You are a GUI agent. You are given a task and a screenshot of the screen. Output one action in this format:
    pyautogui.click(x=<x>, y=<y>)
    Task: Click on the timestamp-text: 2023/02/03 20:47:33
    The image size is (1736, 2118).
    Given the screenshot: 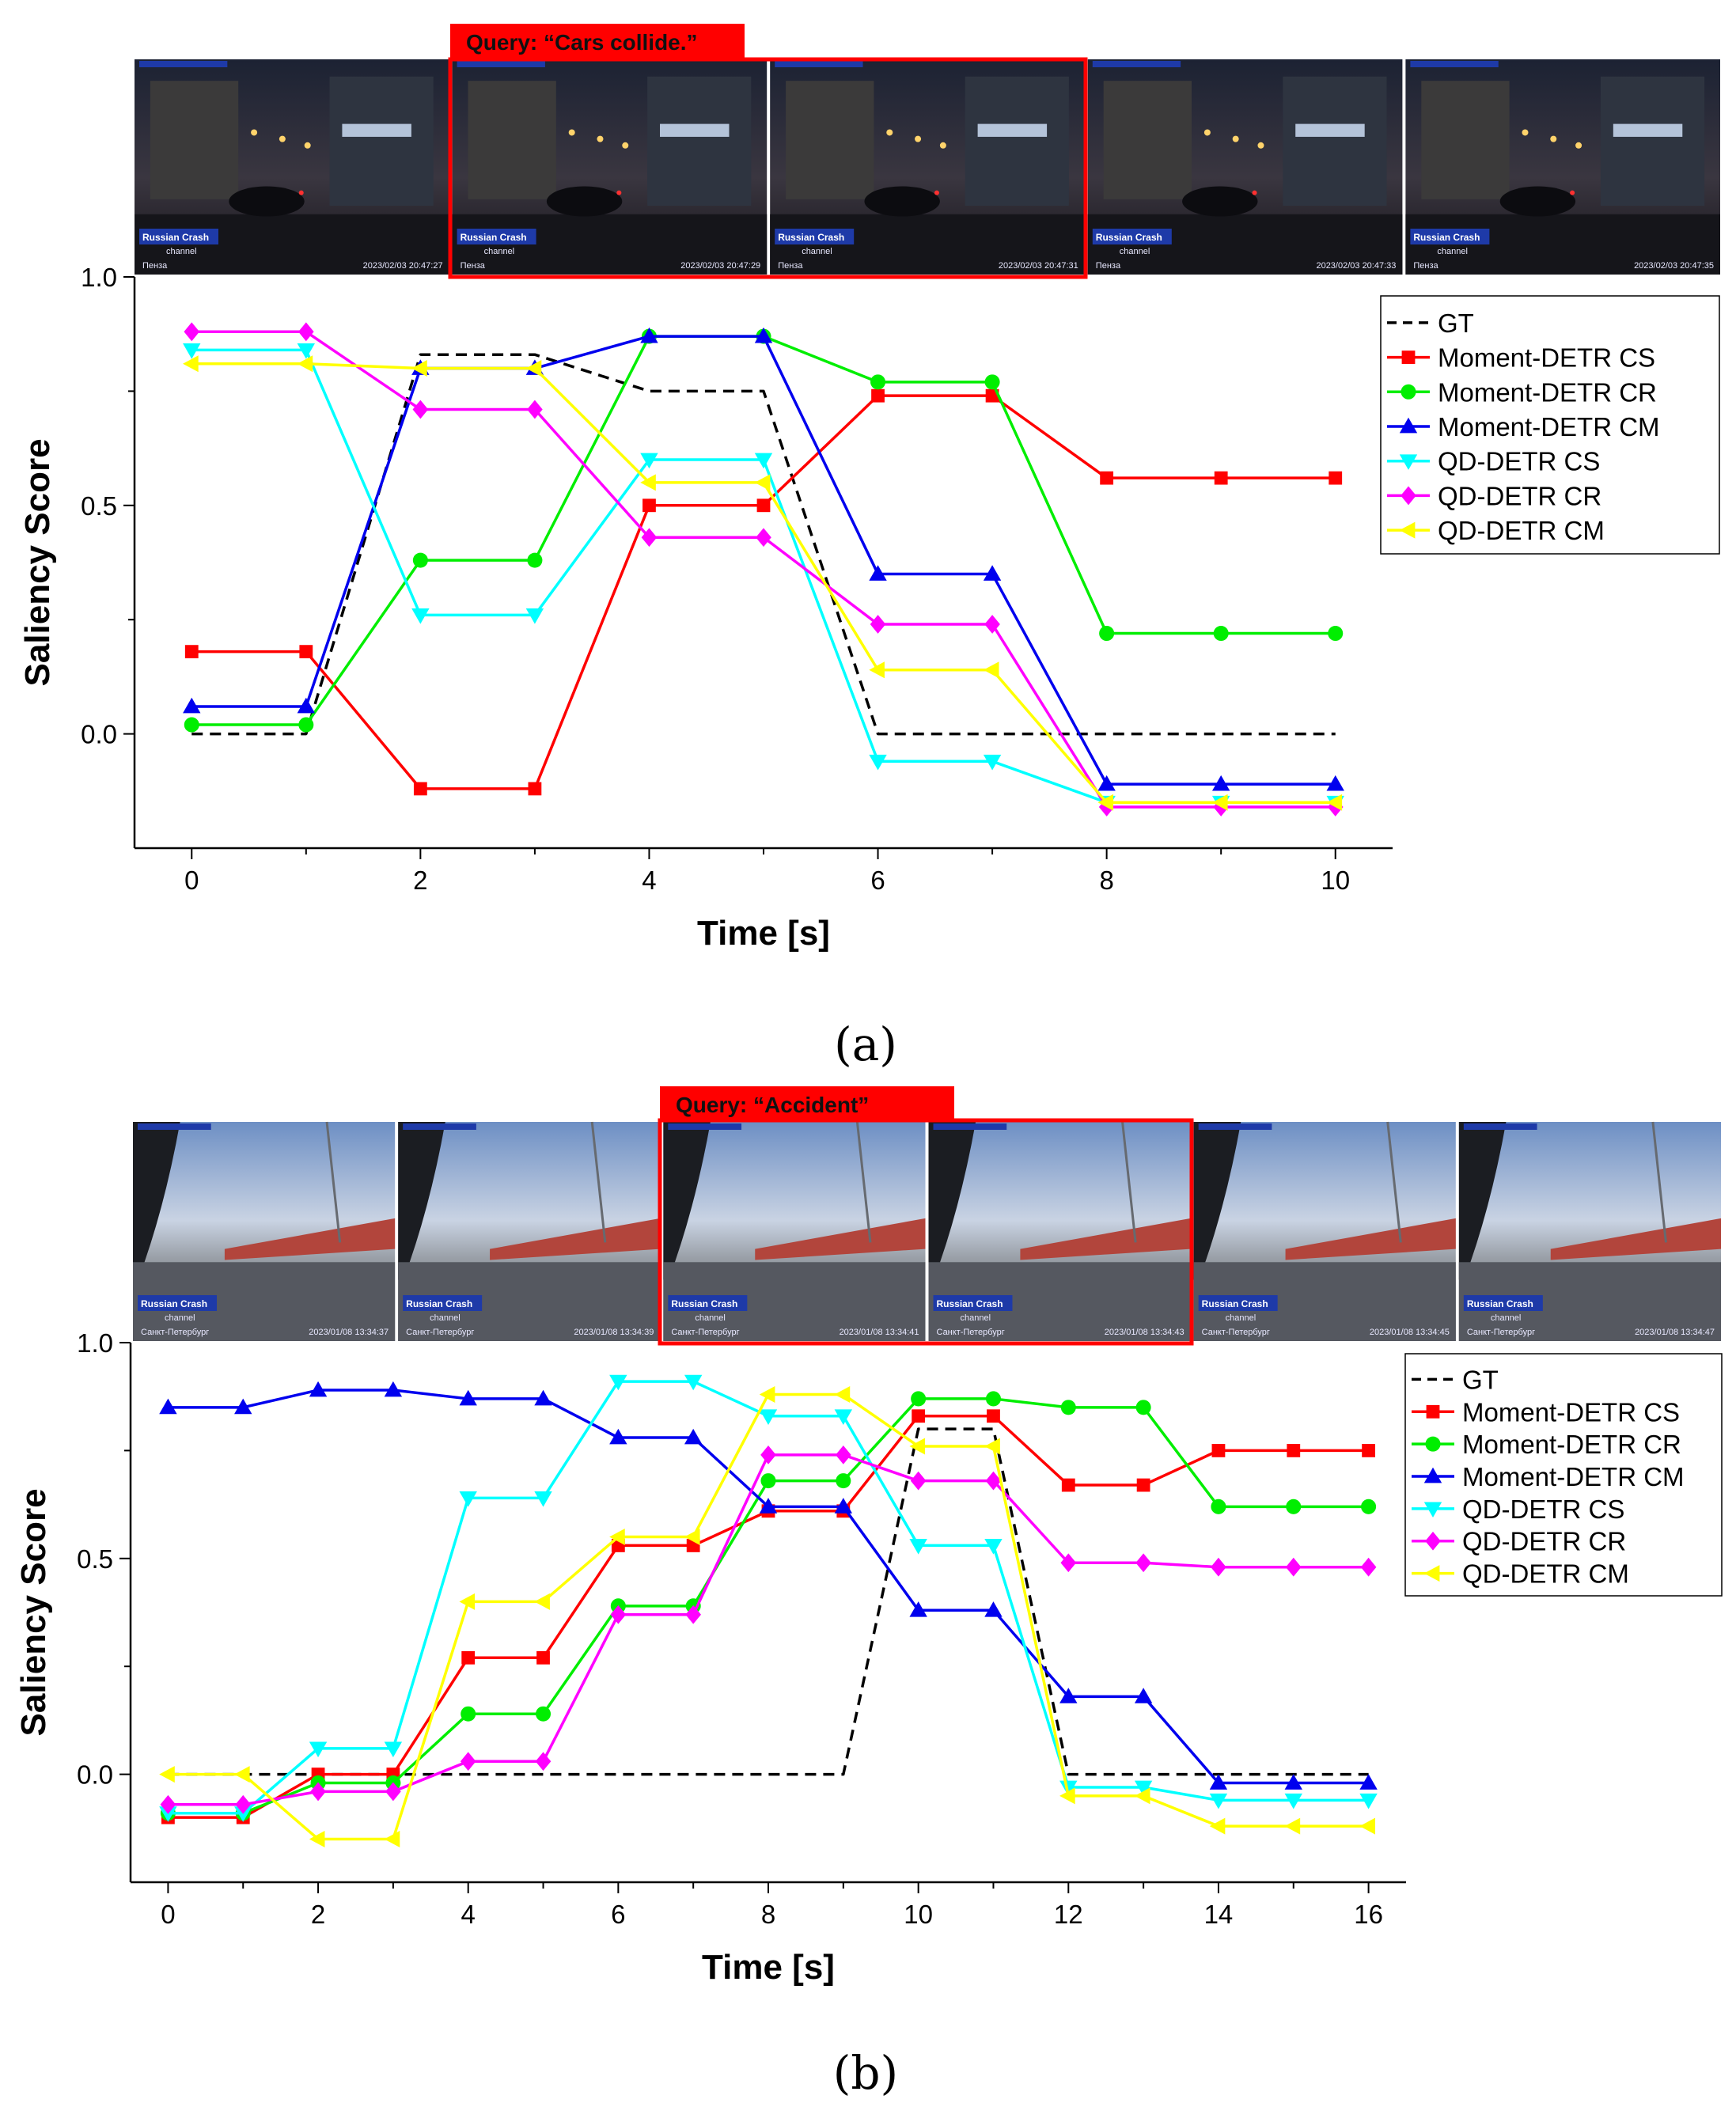 What is the action you would take?
    pyautogui.click(x=1356, y=266)
    